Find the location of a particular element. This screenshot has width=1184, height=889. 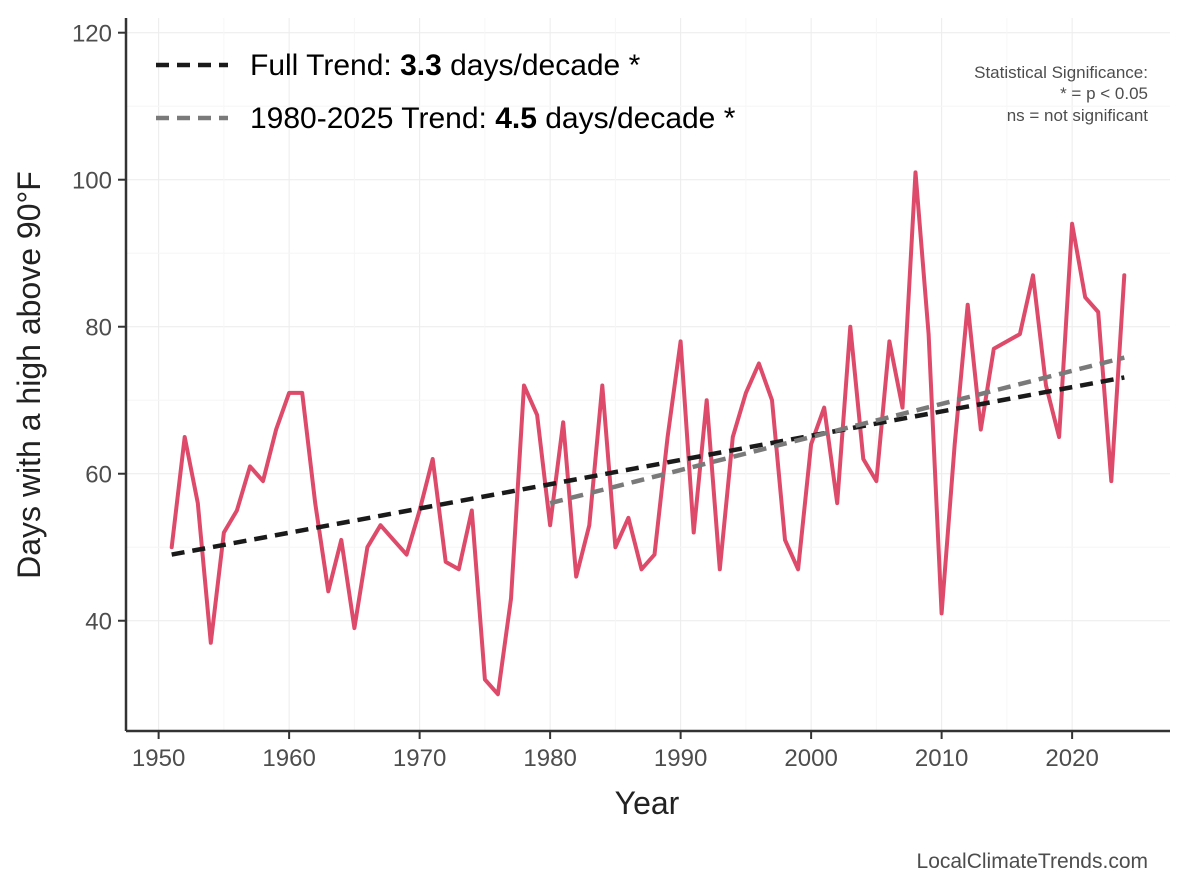

data-point-1989 is located at coordinates (668, 437).